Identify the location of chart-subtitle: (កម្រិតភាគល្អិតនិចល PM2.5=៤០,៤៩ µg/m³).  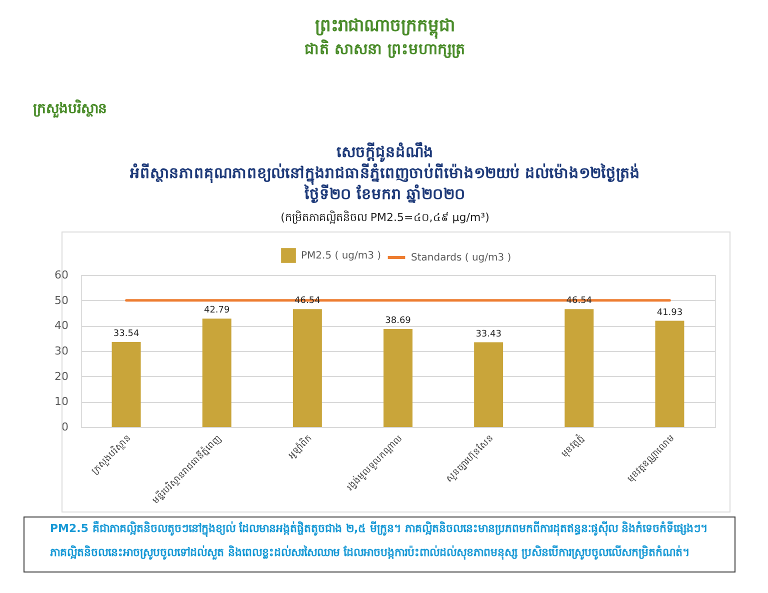
(385, 217).